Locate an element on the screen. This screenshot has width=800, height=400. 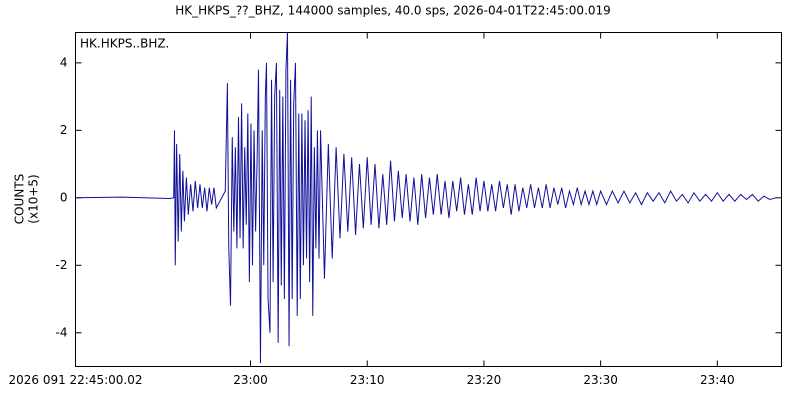
station-label: HK.HKPS..BHZ. is located at coordinates (124, 44).